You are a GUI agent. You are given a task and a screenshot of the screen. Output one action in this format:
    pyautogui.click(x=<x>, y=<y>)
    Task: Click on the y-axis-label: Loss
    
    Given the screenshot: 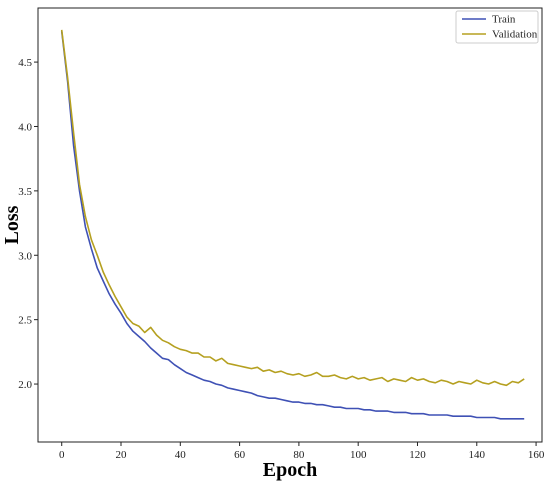 What is the action you would take?
    pyautogui.click(x=12, y=224)
    